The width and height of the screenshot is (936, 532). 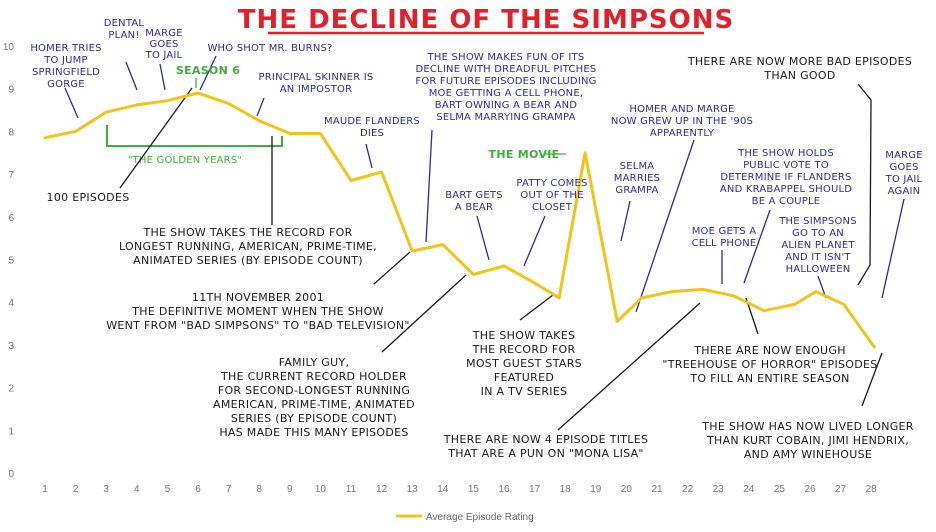 I want to click on pointer-bart-bear, so click(x=483, y=238).